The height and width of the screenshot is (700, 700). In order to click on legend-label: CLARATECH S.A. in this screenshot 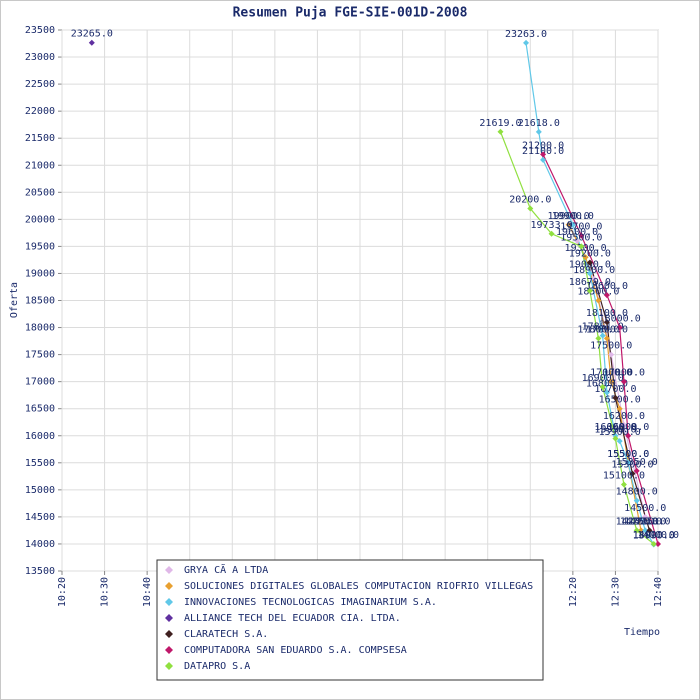, I will do `click(226, 634)`.